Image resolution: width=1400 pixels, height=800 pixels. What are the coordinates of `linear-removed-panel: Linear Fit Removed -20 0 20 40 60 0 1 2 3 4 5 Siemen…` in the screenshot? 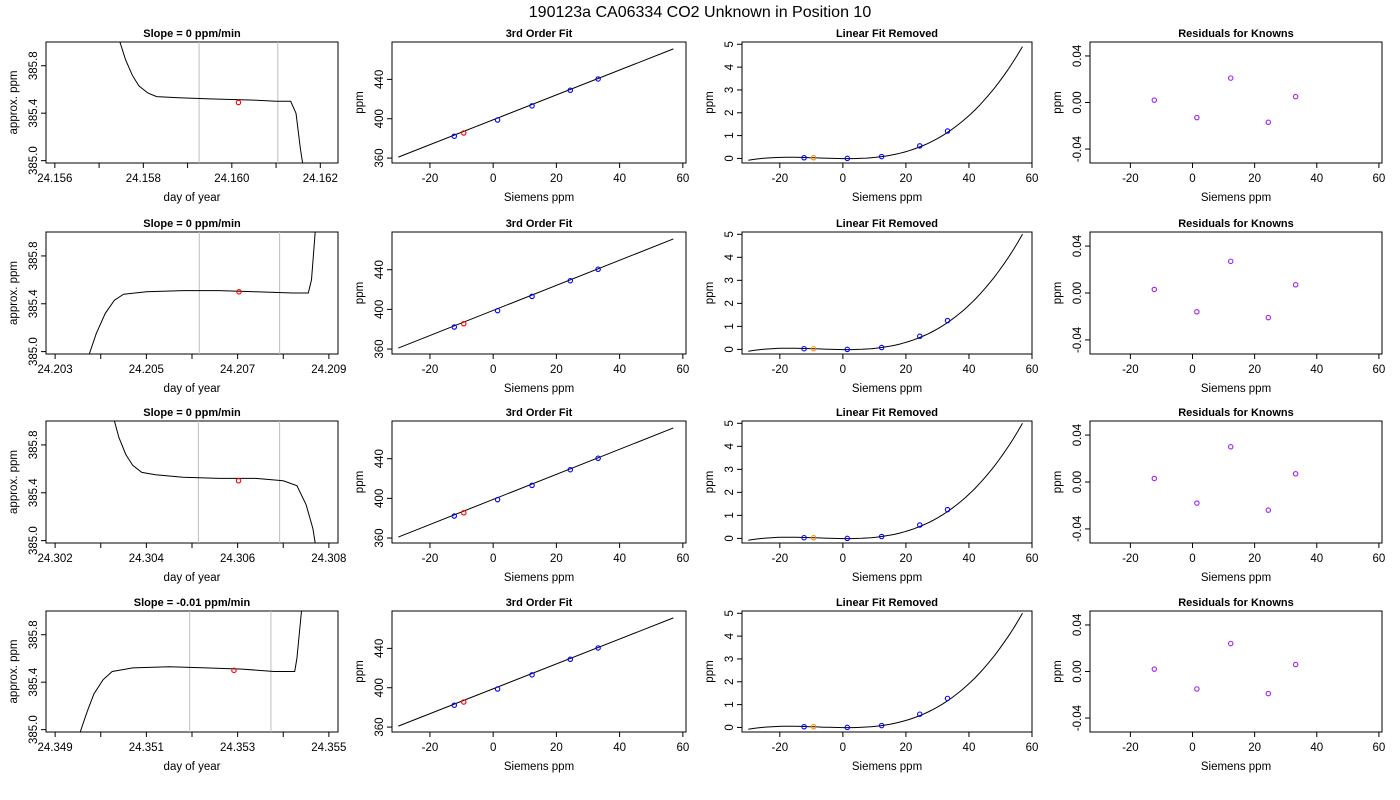 It's located at (871, 306).